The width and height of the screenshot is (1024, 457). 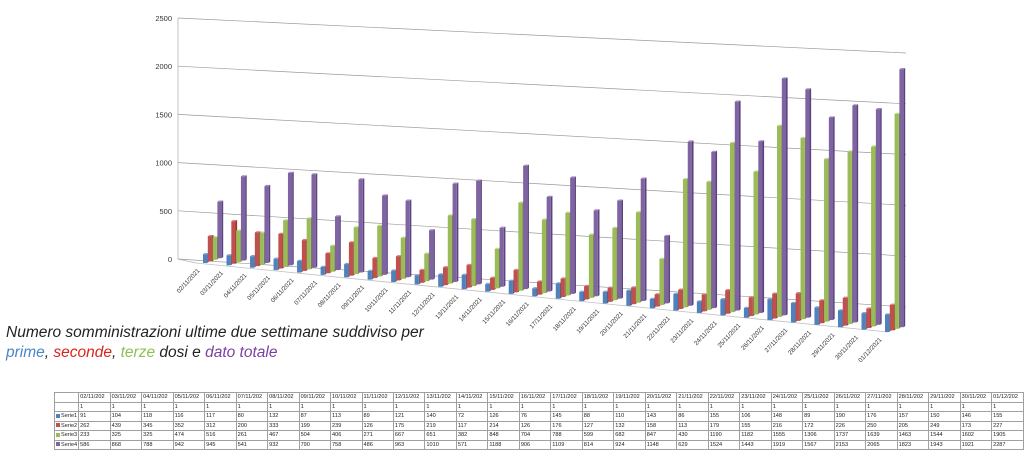 What do you see at coordinates (409, 425) in the screenshot?
I see `table-cell: 175` at bounding box center [409, 425].